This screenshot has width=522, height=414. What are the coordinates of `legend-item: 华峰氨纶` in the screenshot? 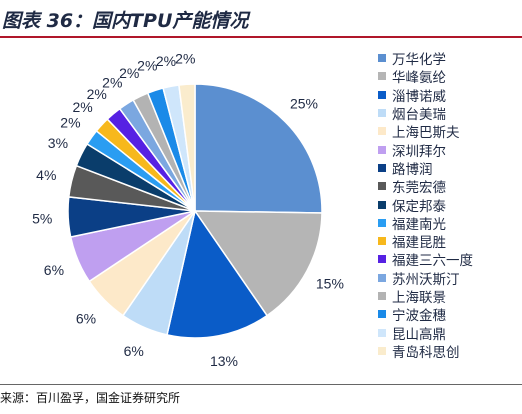 It's located at (425, 77).